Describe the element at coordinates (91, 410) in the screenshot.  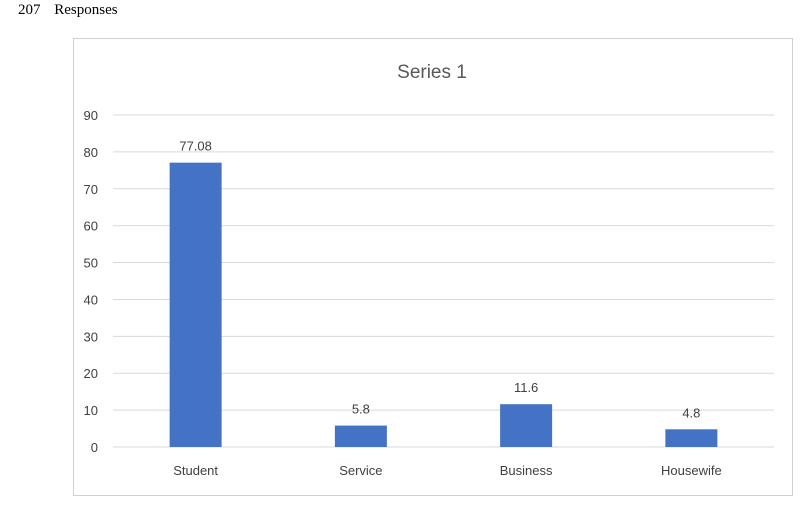
I see `y-tick-label: 10` at that location.